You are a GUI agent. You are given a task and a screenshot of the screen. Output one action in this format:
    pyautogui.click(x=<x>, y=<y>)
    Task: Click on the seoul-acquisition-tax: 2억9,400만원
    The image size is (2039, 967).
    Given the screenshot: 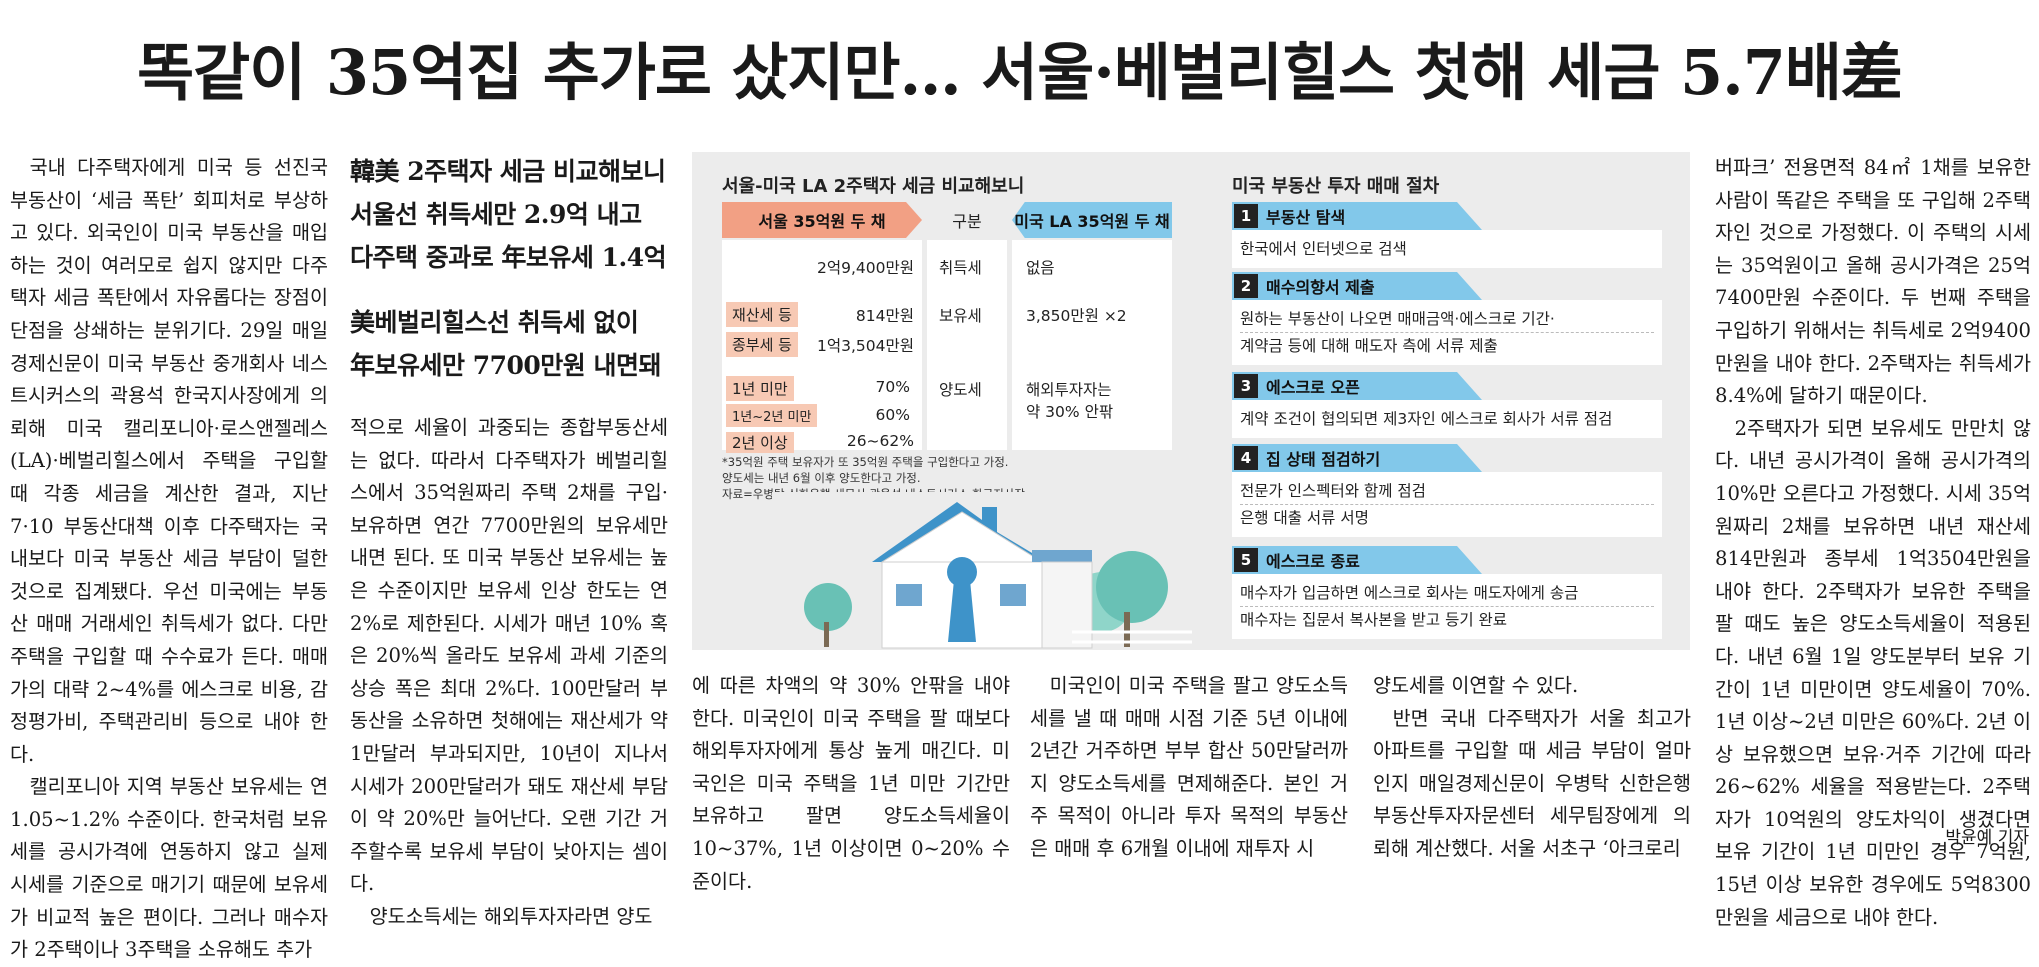 What is the action you would take?
    pyautogui.click(x=865, y=268)
    